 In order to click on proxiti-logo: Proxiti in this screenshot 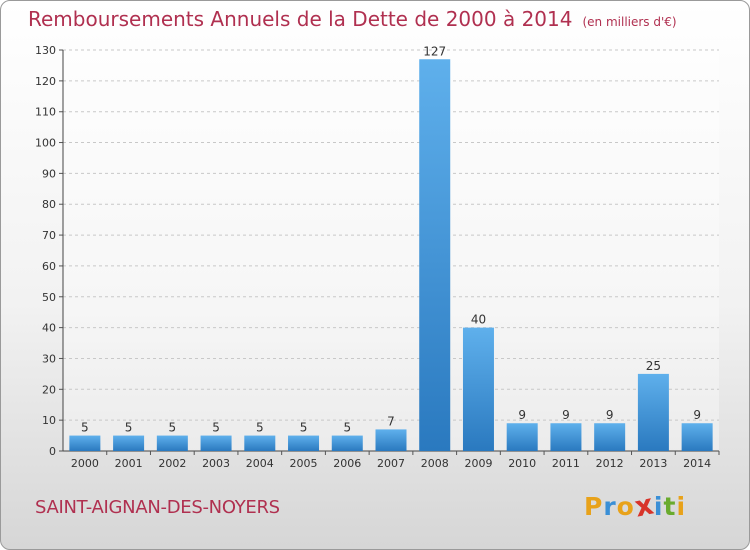, I will do `click(635, 505)`.